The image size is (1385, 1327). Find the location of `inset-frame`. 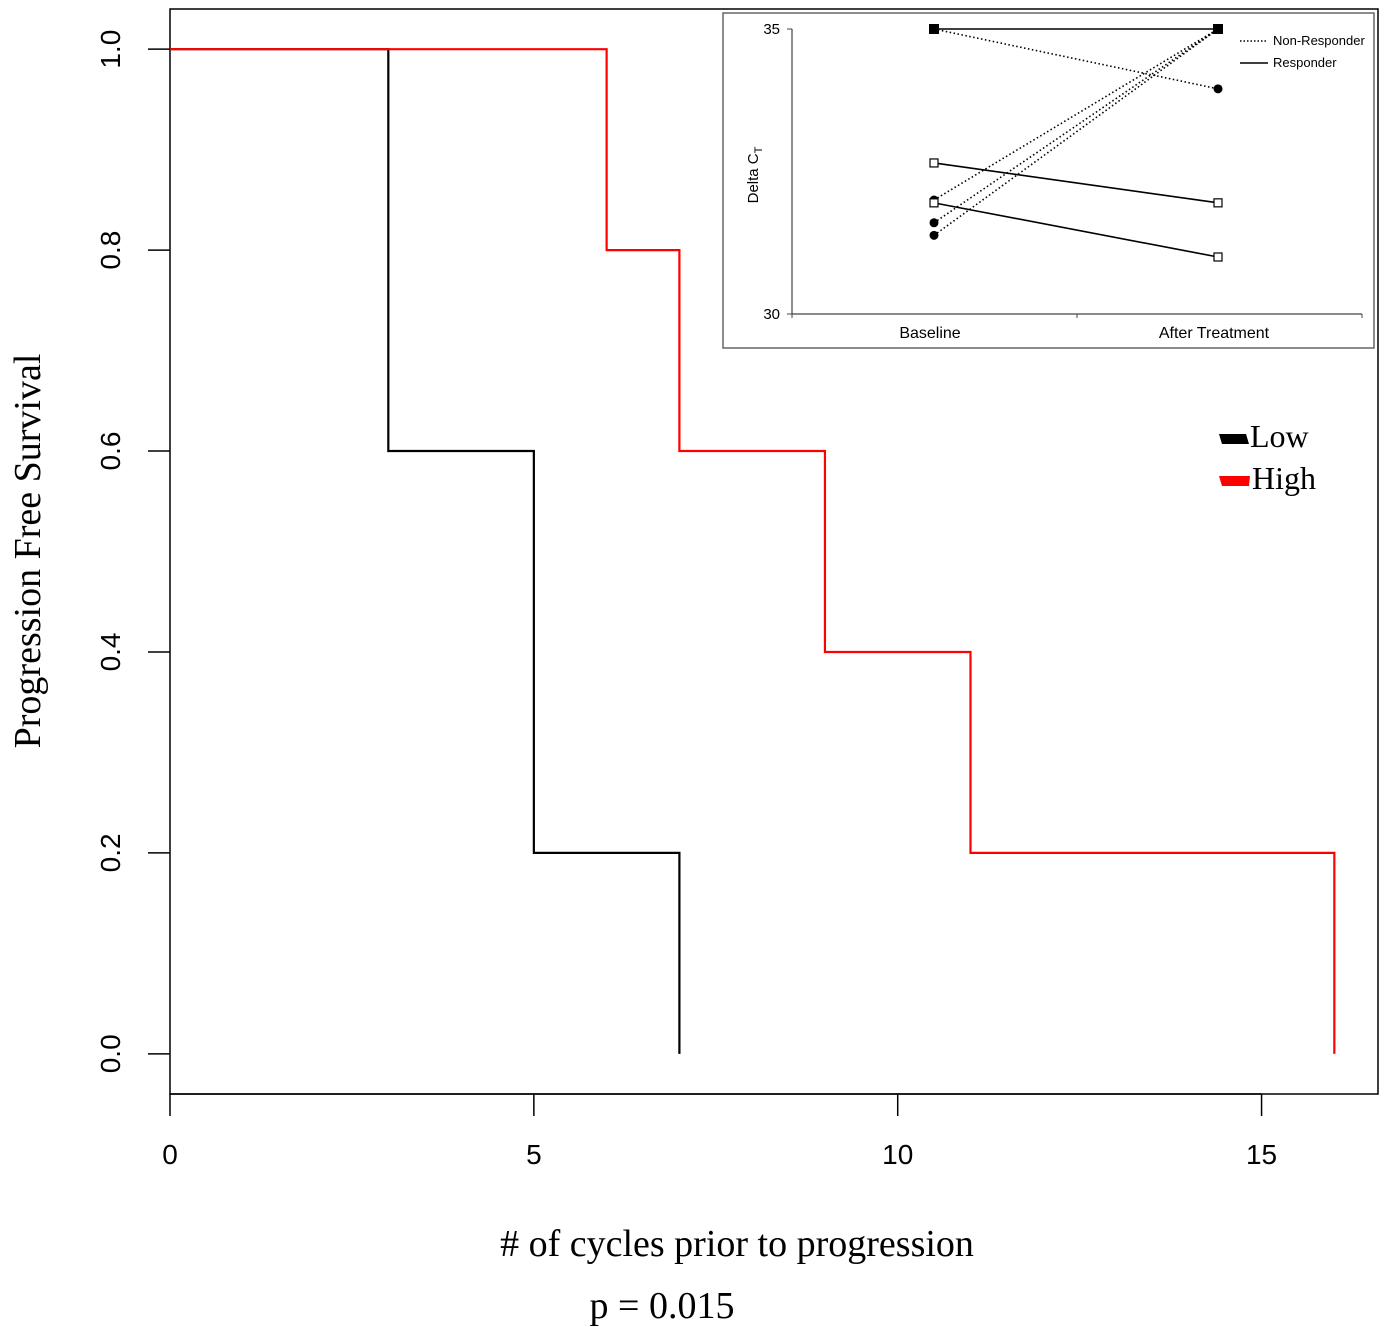

inset-frame is located at coordinates (1048, 180).